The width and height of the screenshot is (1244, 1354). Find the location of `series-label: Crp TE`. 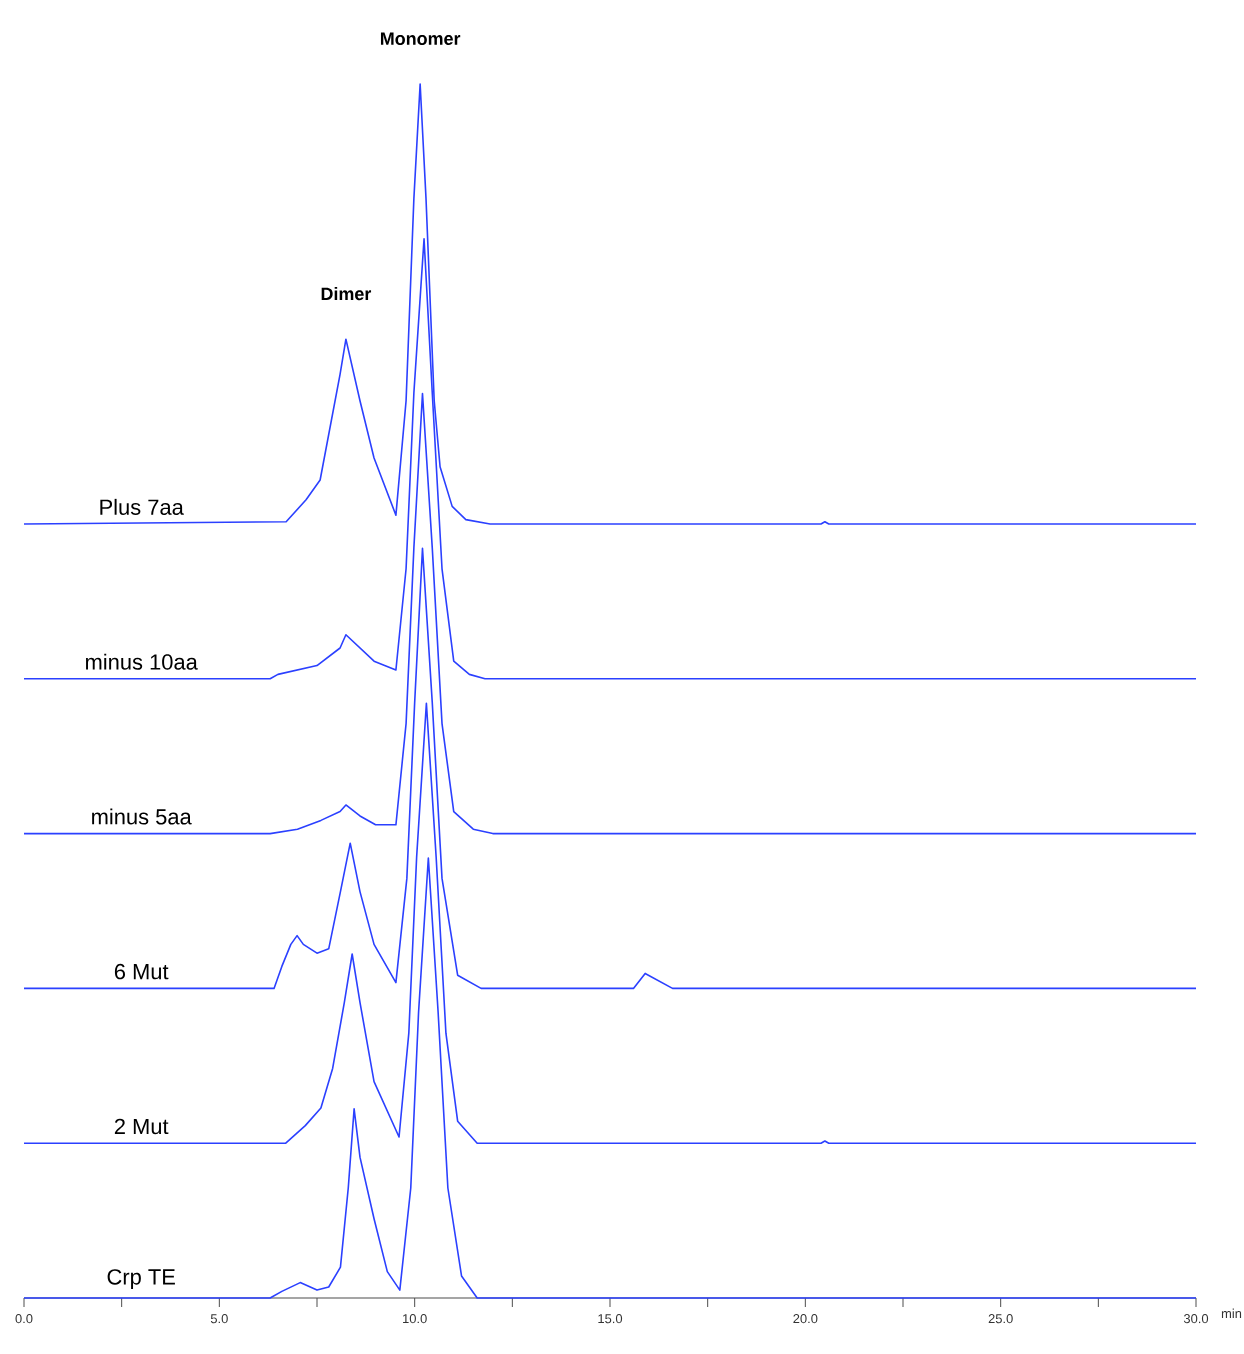

series-label: Crp TE is located at coordinates (141, 1279).